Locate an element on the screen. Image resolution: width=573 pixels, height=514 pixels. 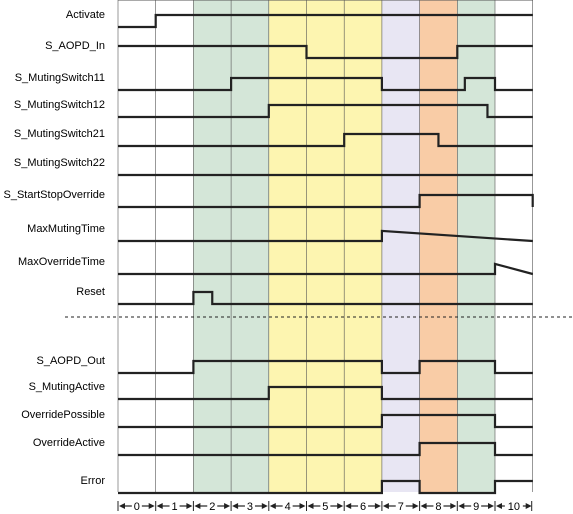
label-maxmutingtime: MaxMutingTime is located at coordinates (66, 229).